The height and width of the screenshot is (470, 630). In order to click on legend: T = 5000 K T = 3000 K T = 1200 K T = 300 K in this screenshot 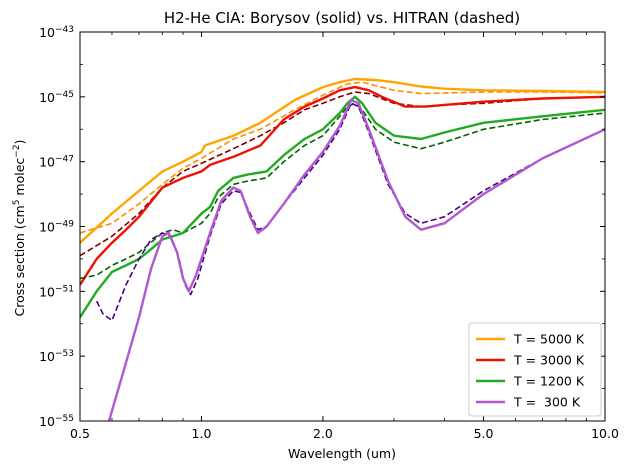, I will do `click(535, 369)`.